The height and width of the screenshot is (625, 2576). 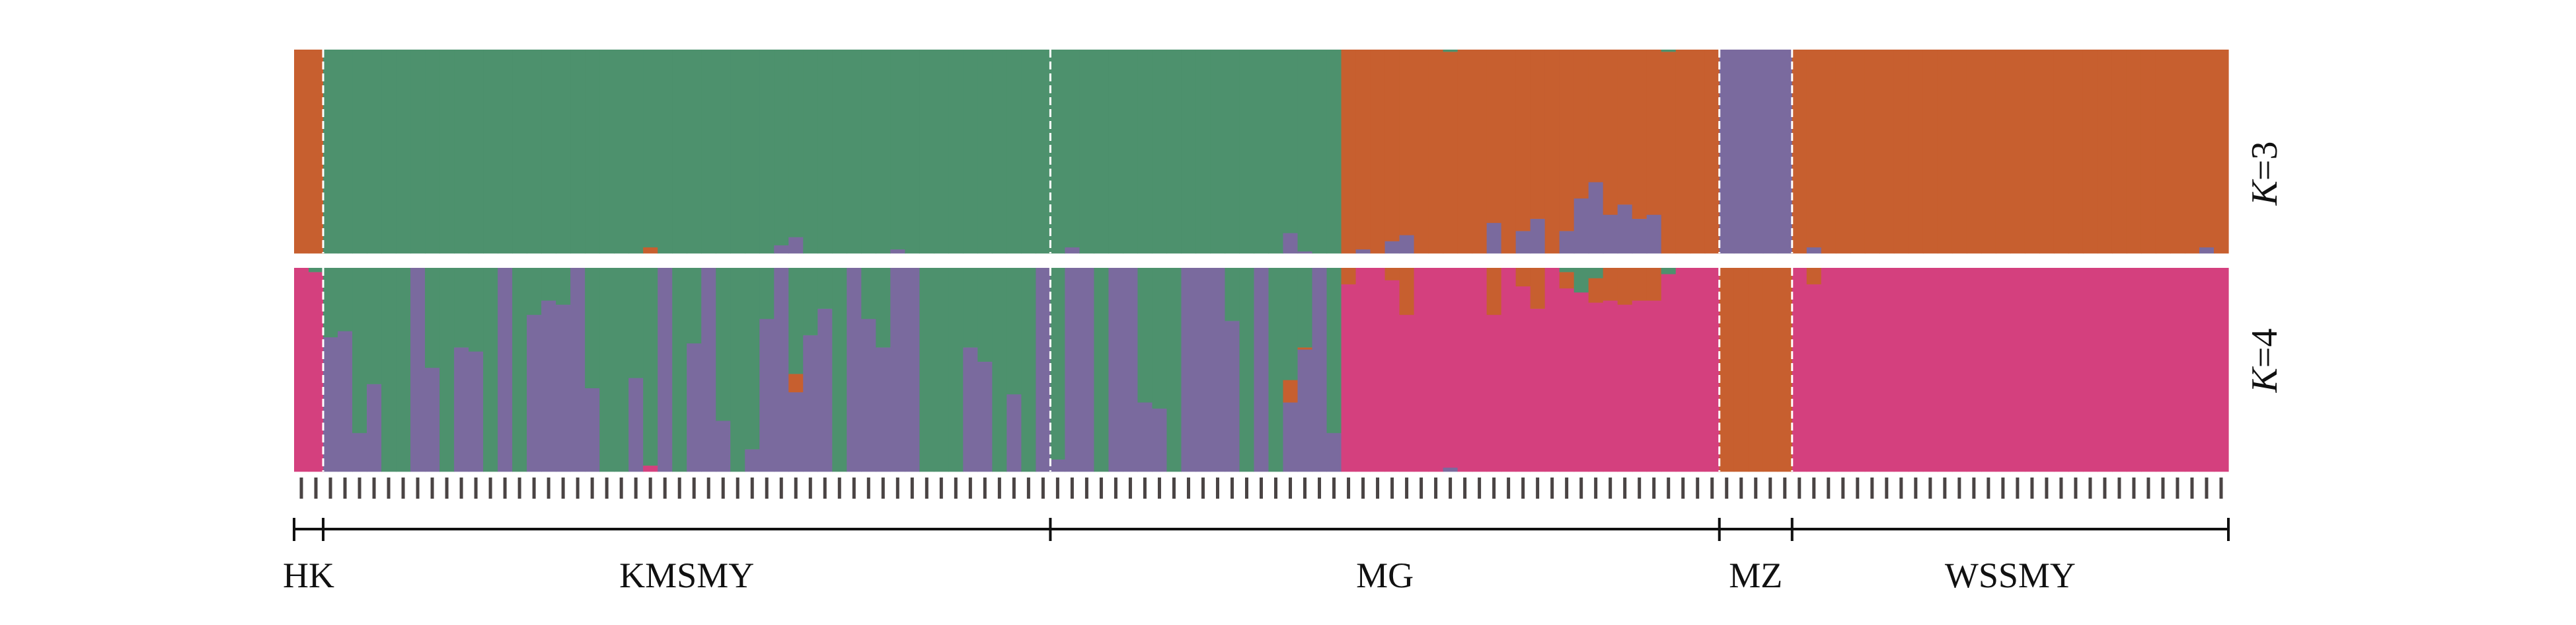 What do you see at coordinates (308, 576) in the screenshot?
I see `population-label: HK` at bounding box center [308, 576].